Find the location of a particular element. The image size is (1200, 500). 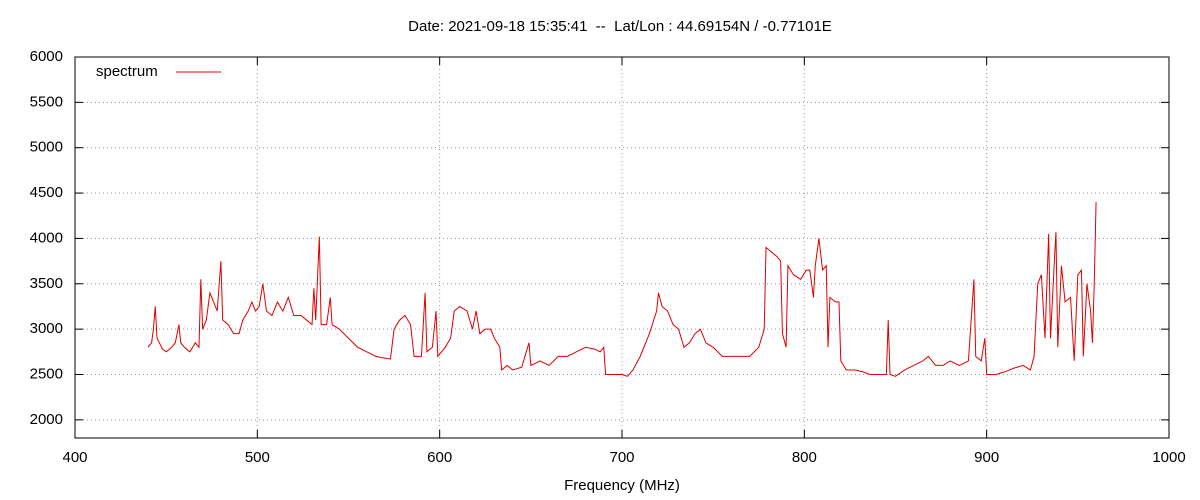

x-axis-label: Frequency (MHz) is located at coordinates (622, 485).